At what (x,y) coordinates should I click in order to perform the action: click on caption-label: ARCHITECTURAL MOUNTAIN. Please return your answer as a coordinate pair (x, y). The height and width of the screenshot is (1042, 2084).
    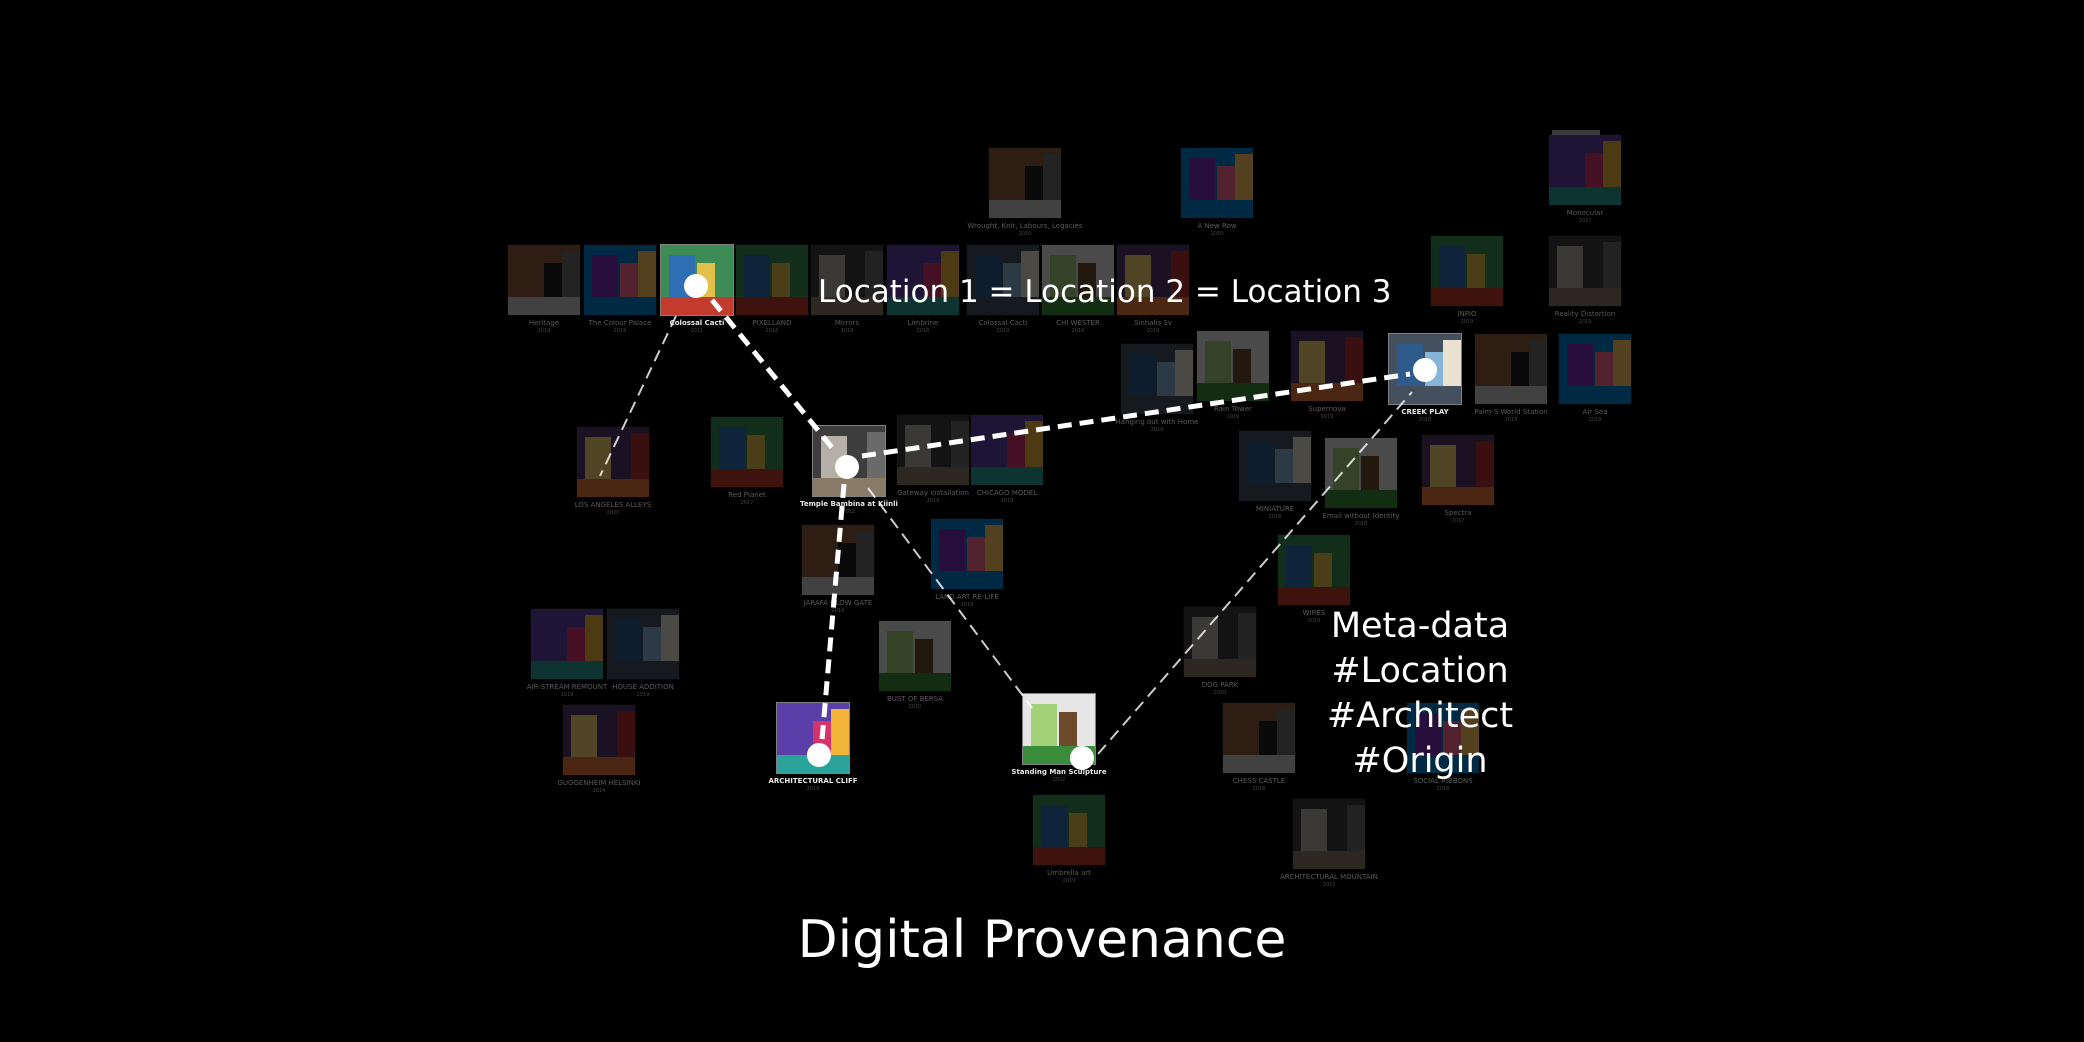
    Looking at the image, I should click on (1329, 877).